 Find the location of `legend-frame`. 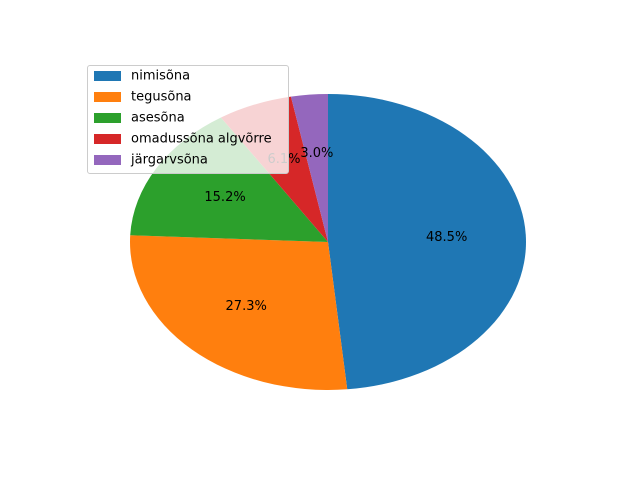

legend-frame is located at coordinates (188, 119).